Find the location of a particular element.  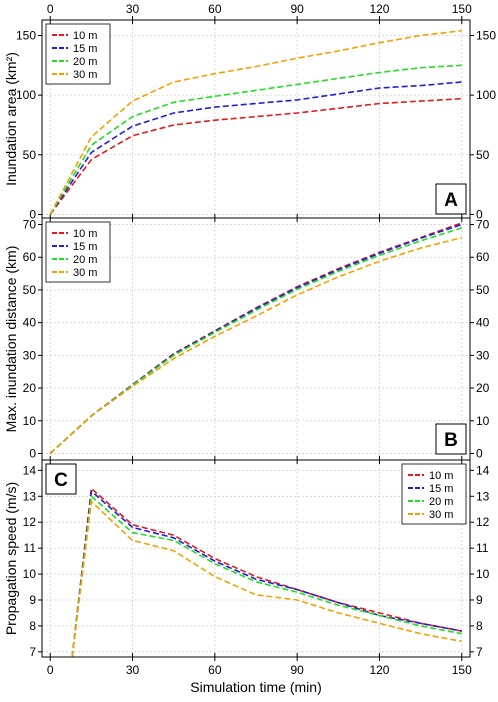

y-tick-label-right: 20 is located at coordinates (483, 388).